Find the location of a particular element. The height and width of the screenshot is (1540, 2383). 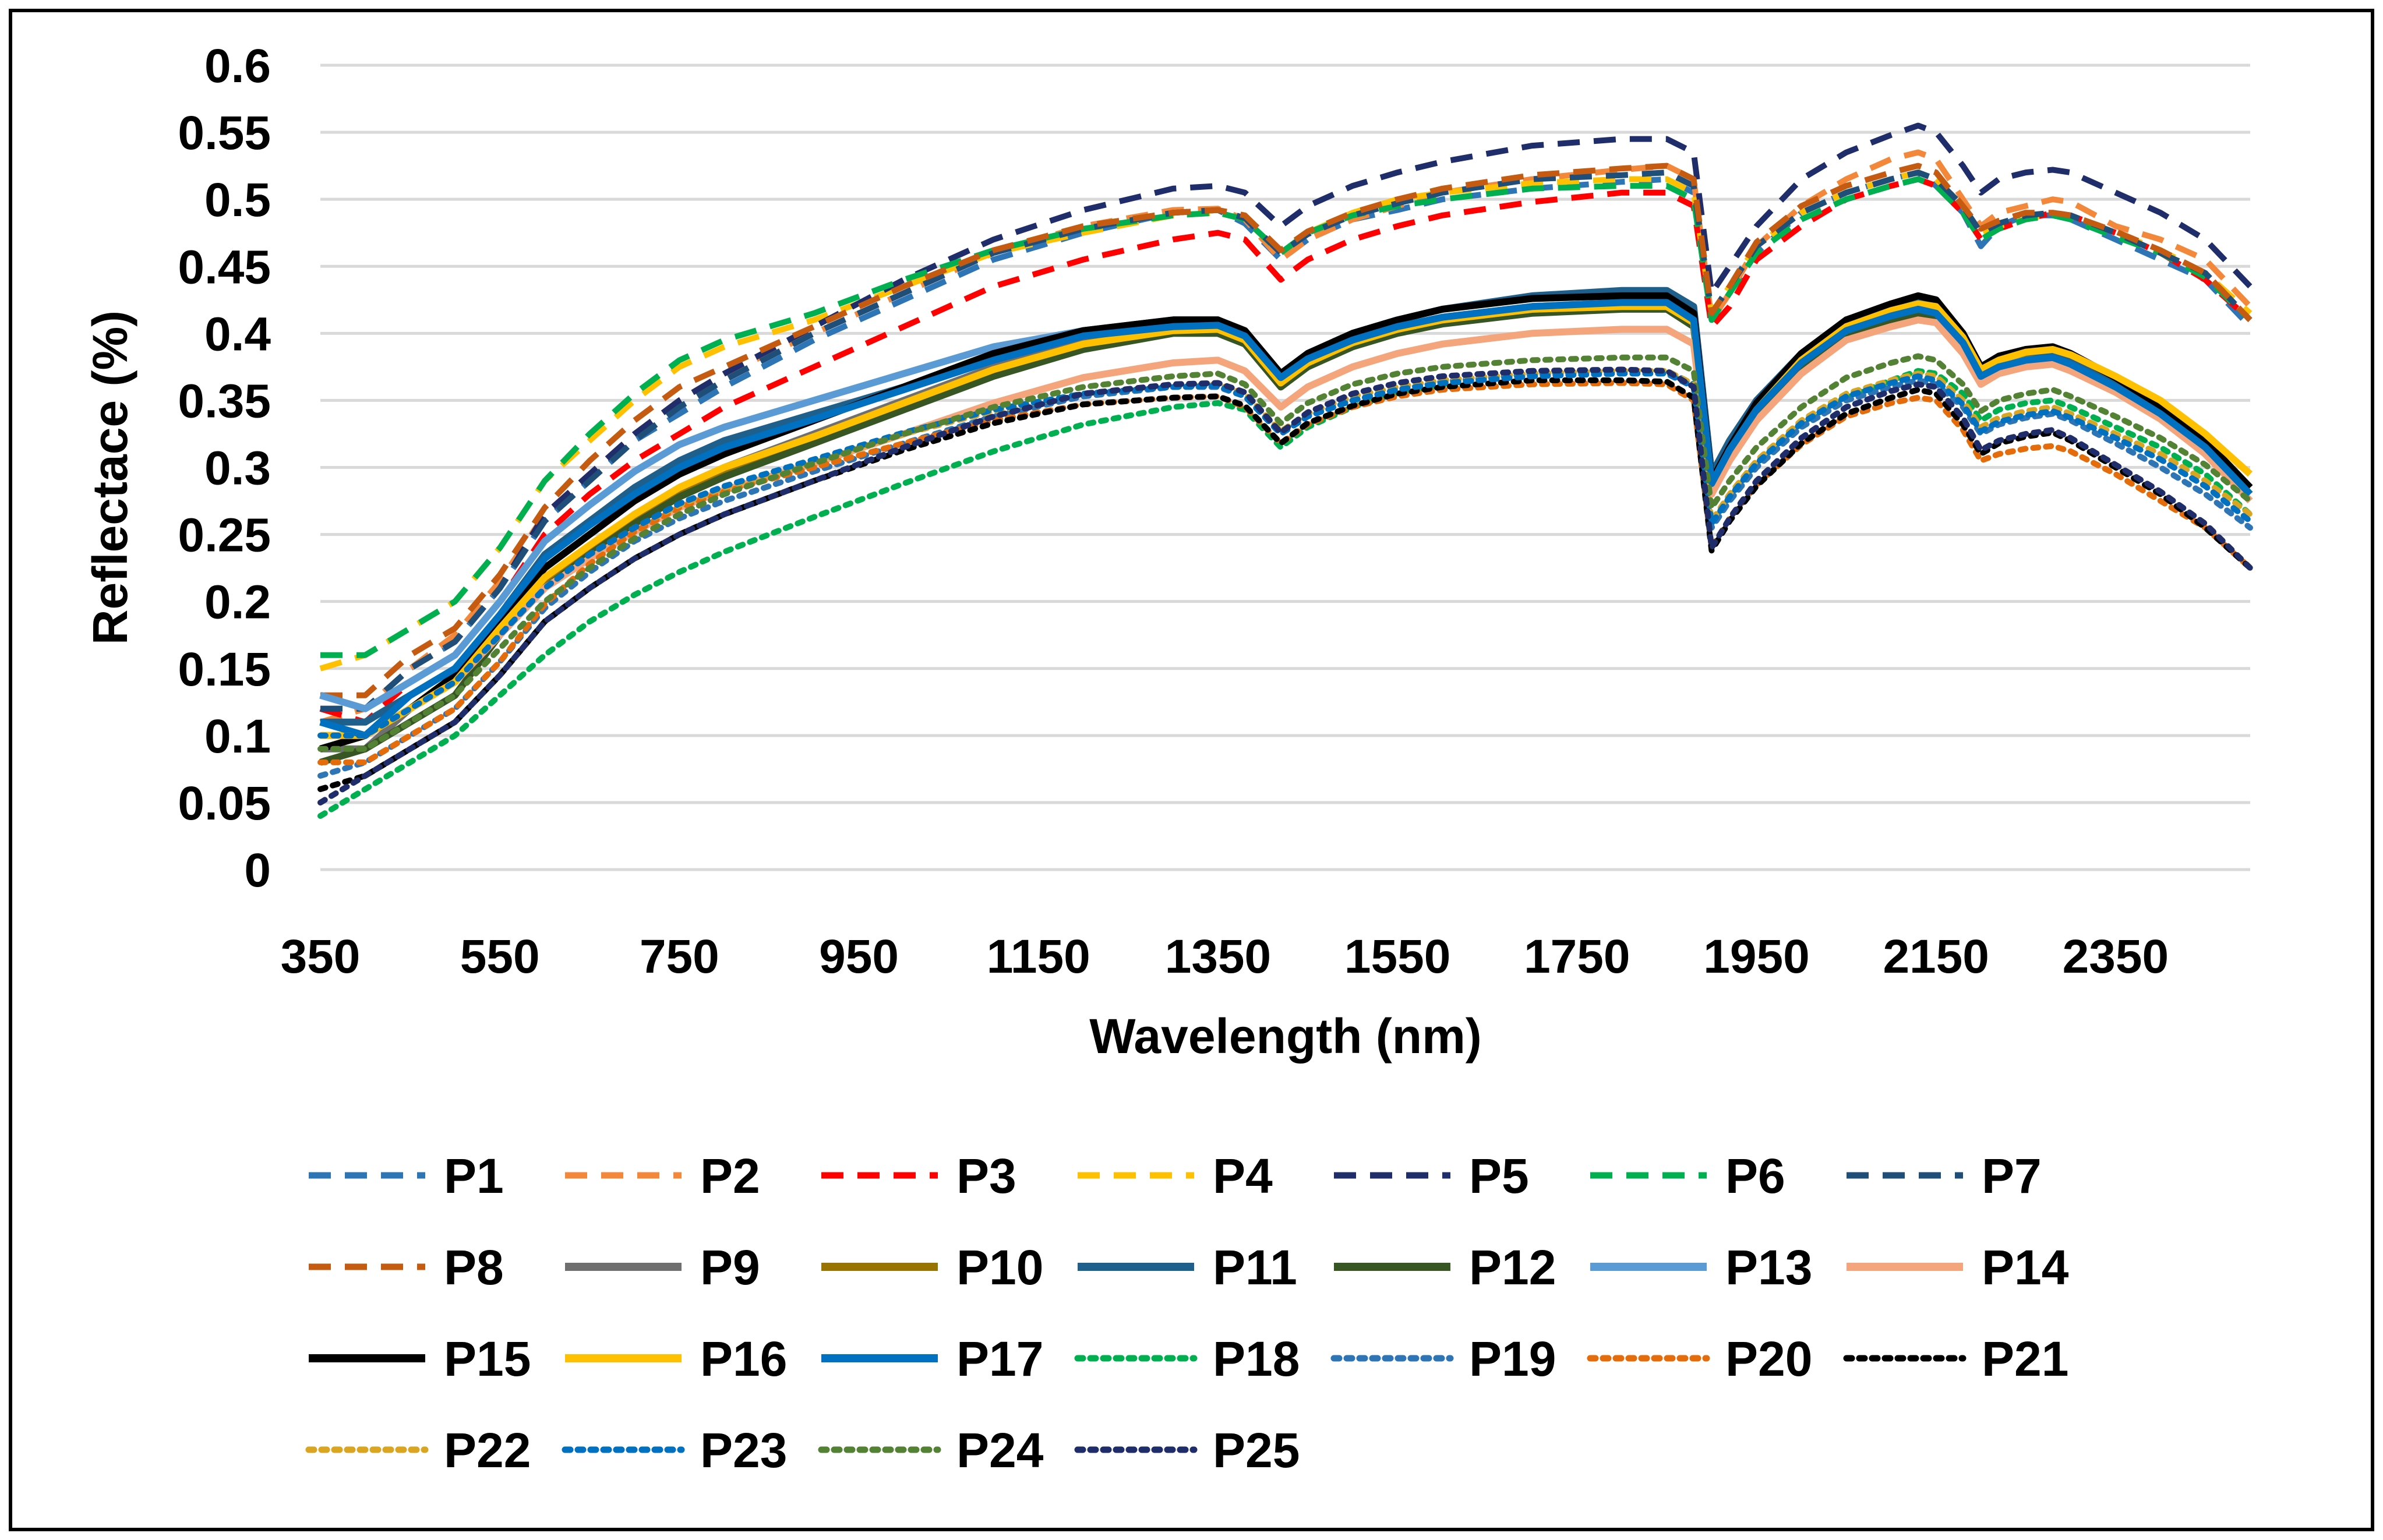

legend-item-p20: P20 is located at coordinates (1700, 1358).